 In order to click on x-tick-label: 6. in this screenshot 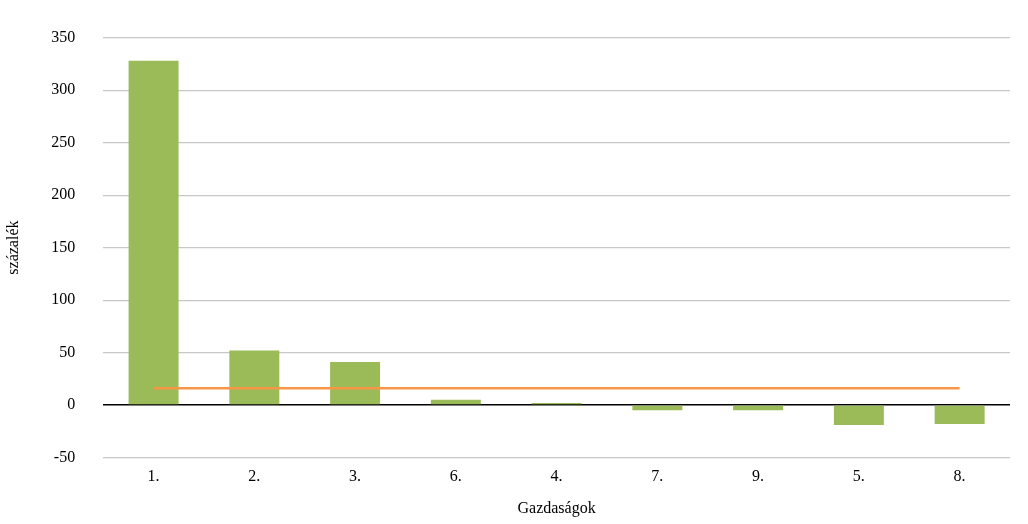, I will do `click(455, 476)`.